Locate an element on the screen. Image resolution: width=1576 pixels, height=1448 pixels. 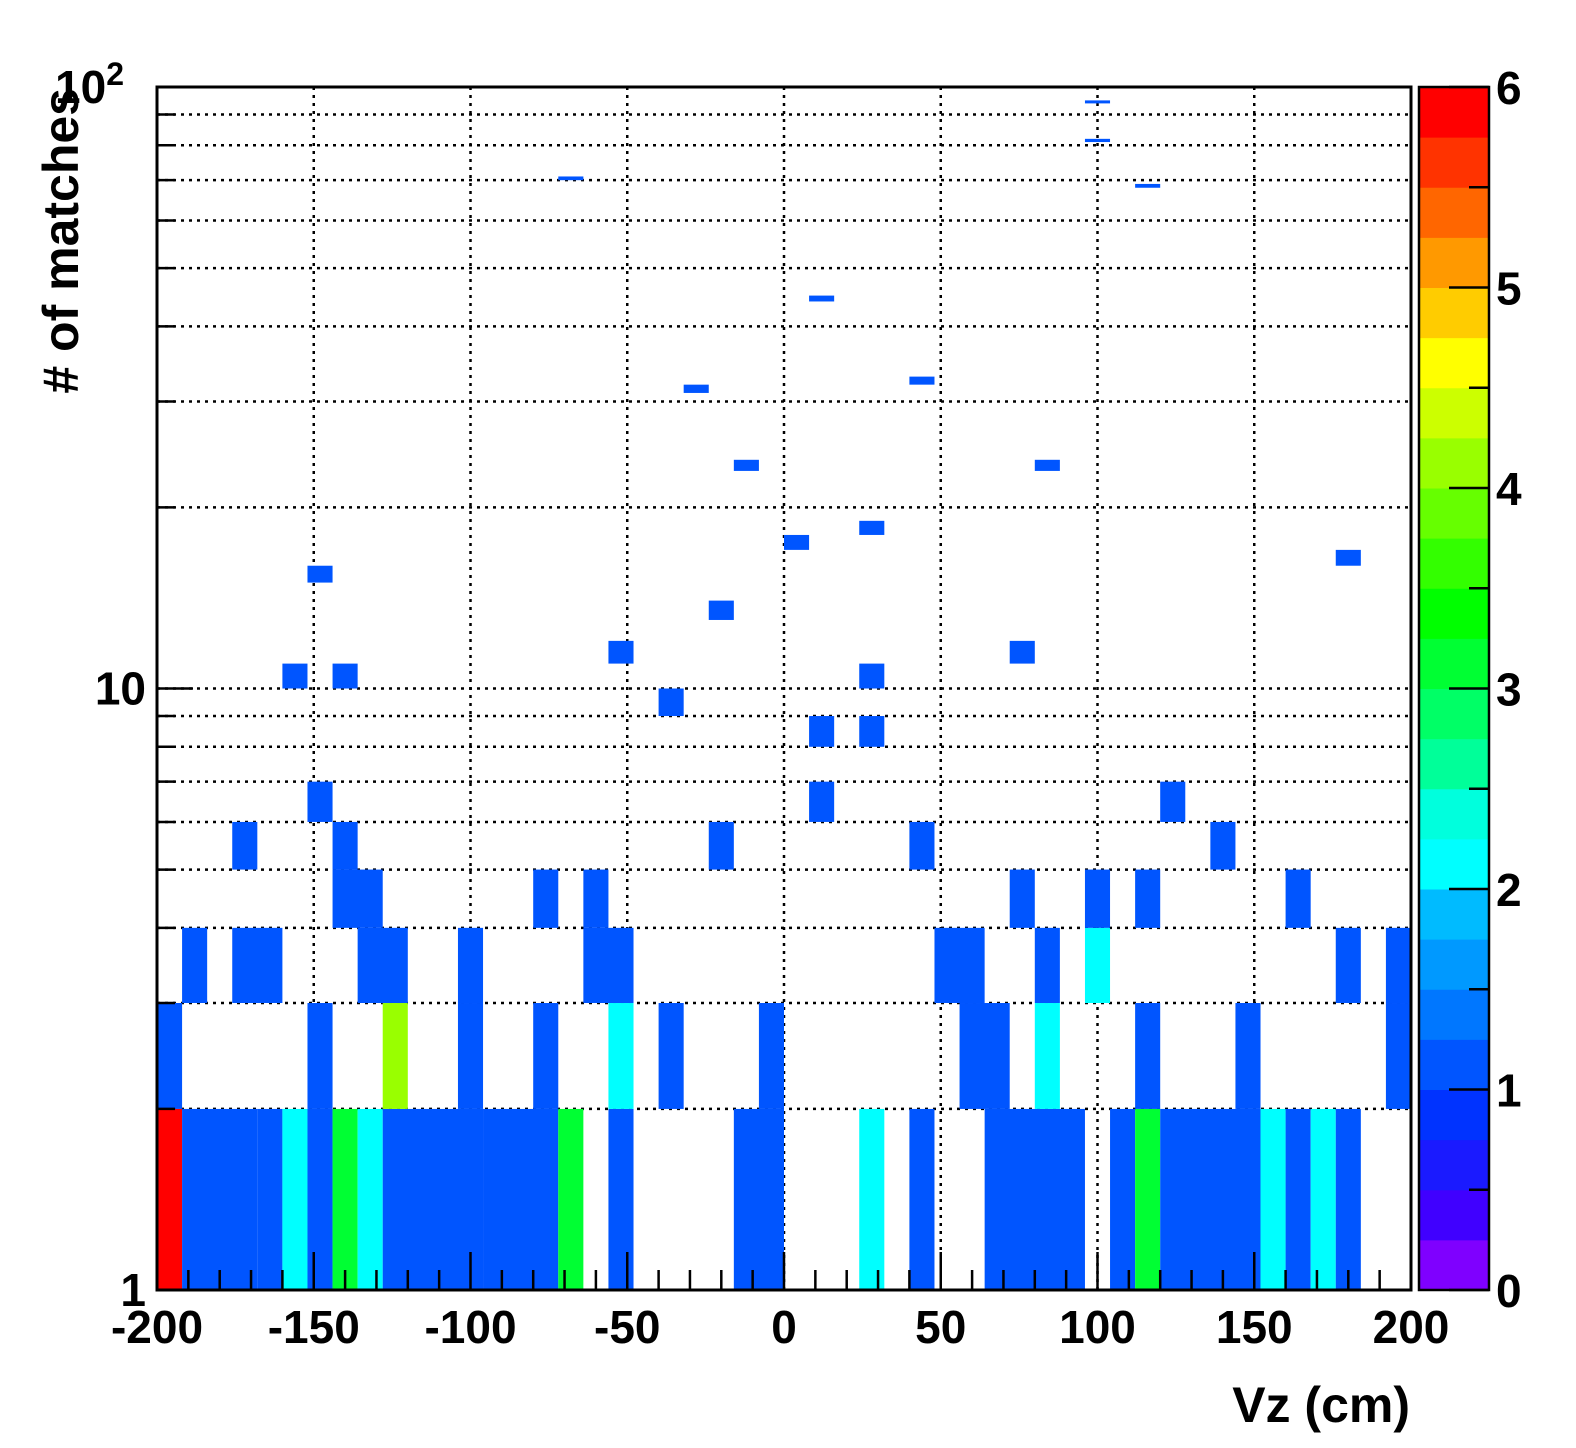
colorbar-tick-label: 2 is located at coordinates (1509, 890).